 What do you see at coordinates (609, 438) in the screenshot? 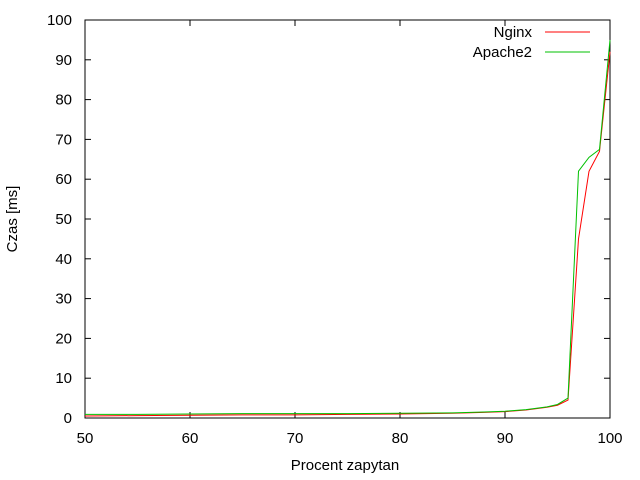
I see `x-tick-label: 100` at bounding box center [609, 438].